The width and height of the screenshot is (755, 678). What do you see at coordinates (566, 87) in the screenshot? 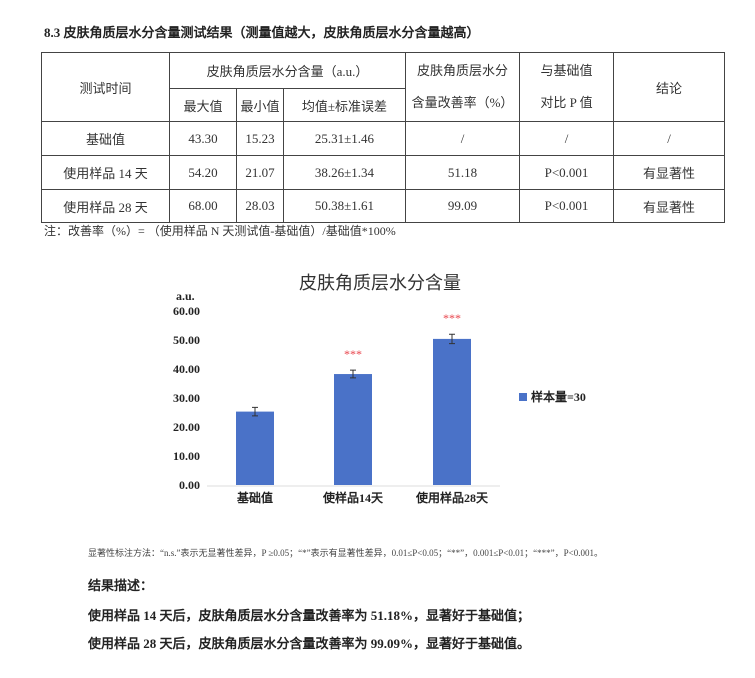
I see `header-p-value: 与基础值对比 P 值` at bounding box center [566, 87].